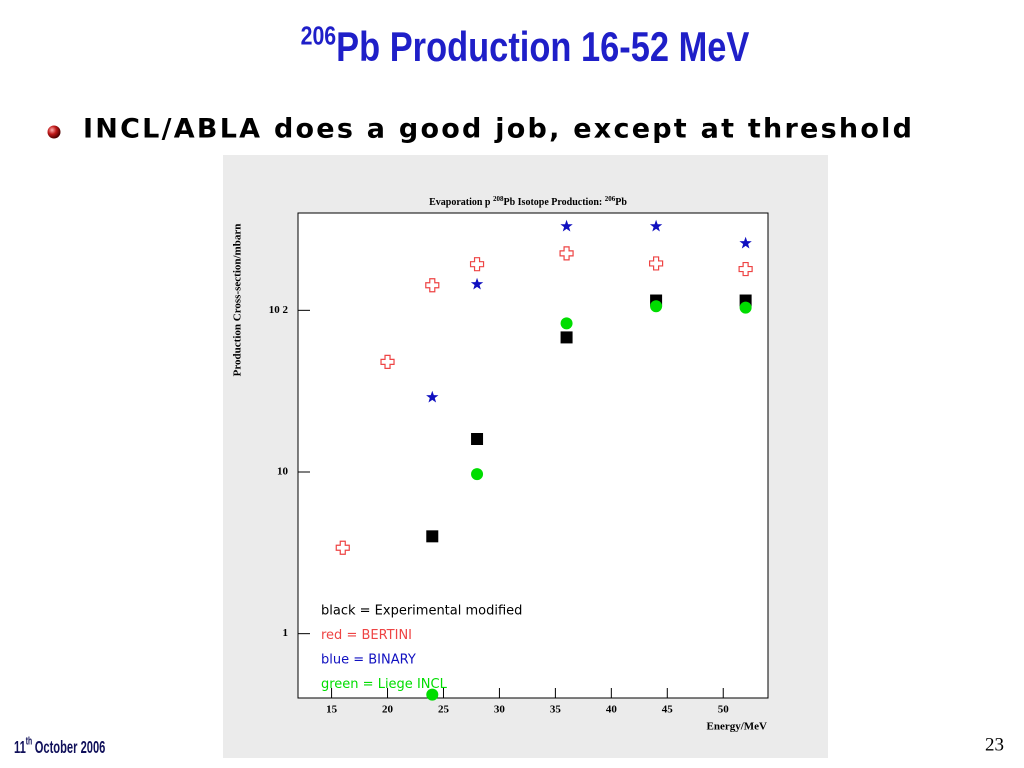  What do you see at coordinates (621, 202) in the screenshot?
I see `title-part: Pb` at bounding box center [621, 202].